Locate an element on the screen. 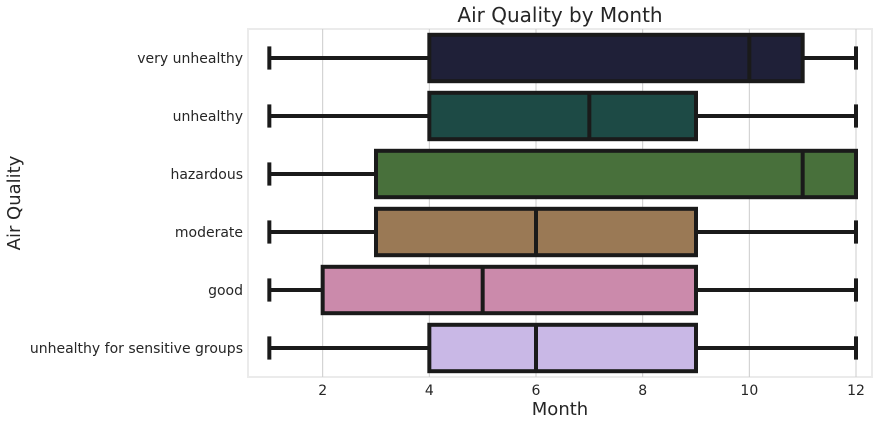  x-tick-label-2: 2 is located at coordinates (322, 391).